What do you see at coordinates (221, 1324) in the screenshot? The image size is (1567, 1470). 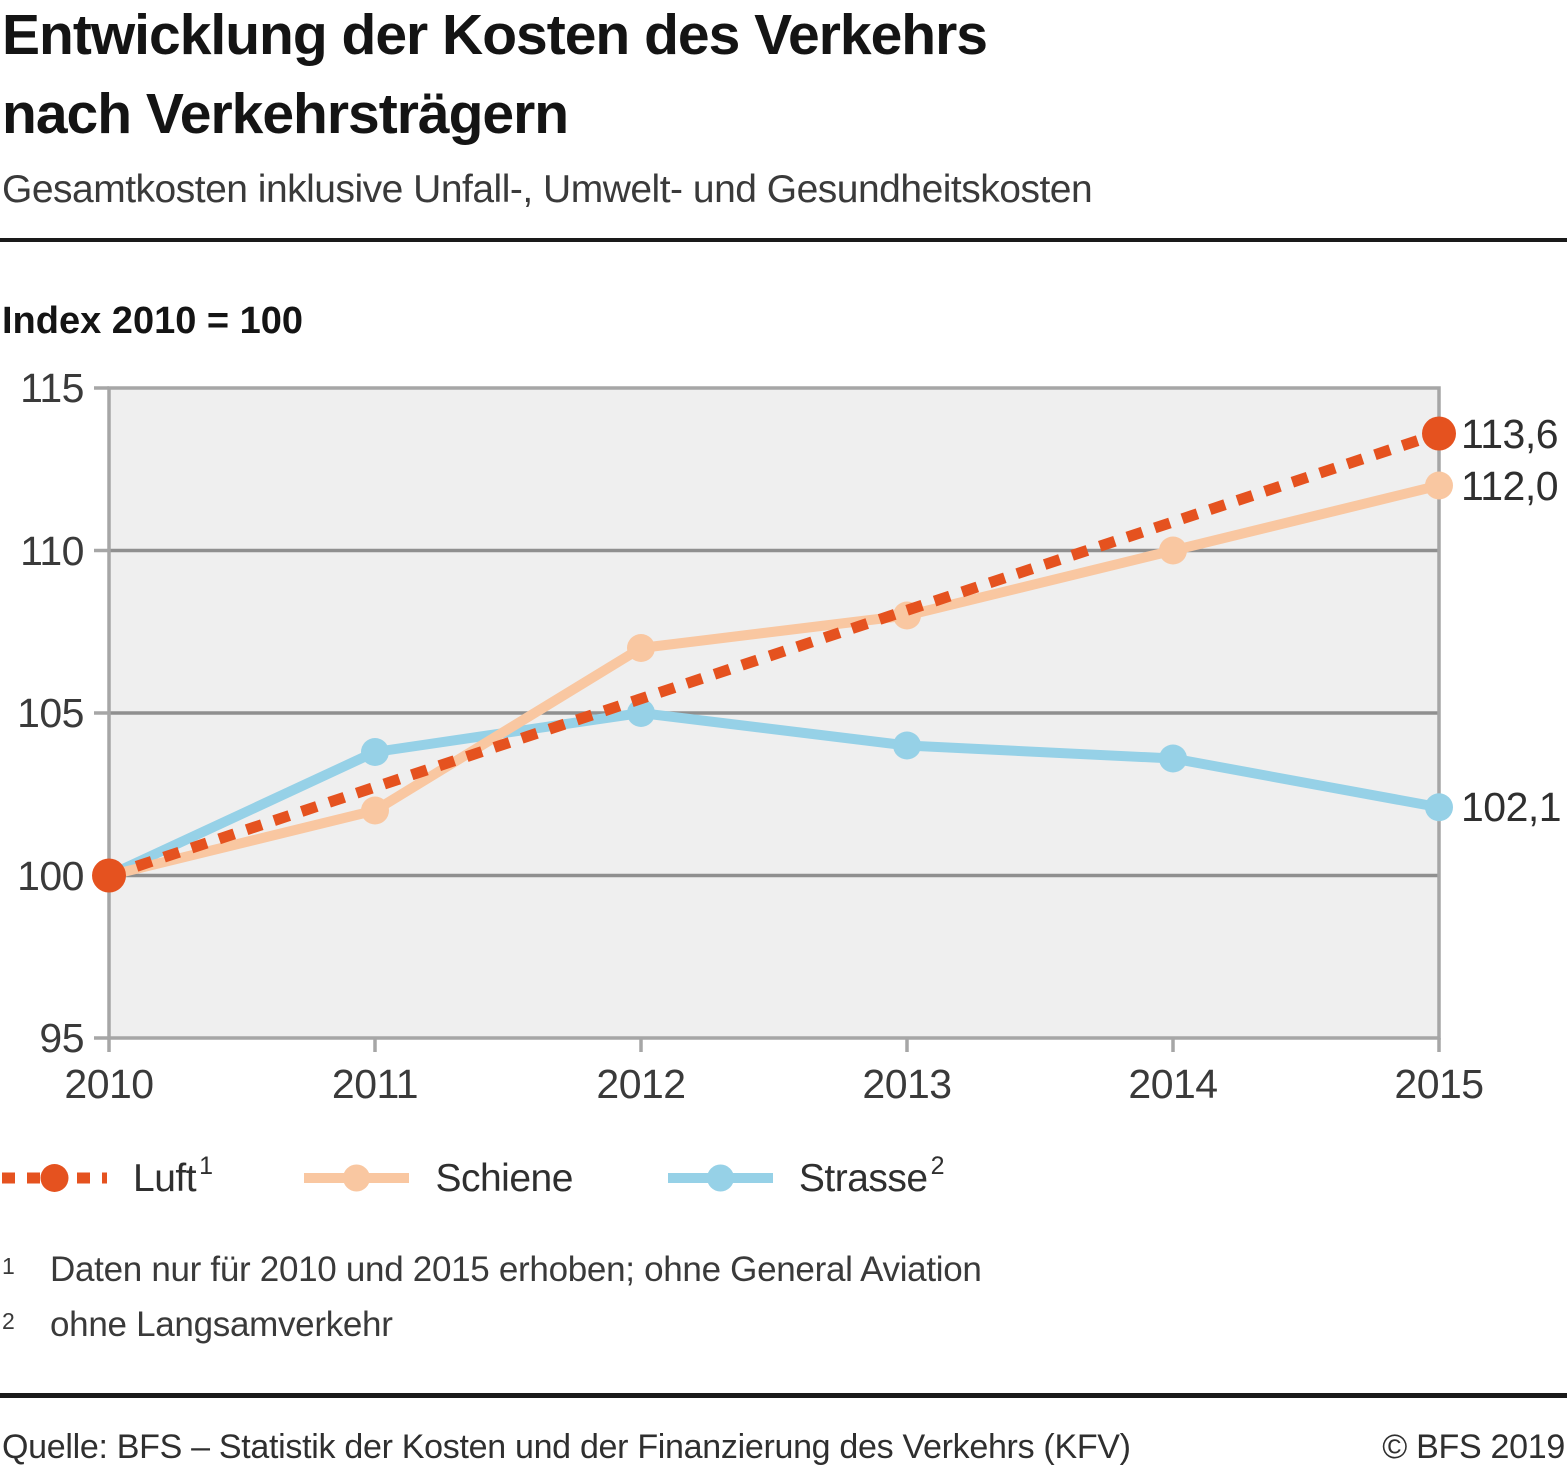 I see `footnote-2-text: ohne Langsamverkehr` at bounding box center [221, 1324].